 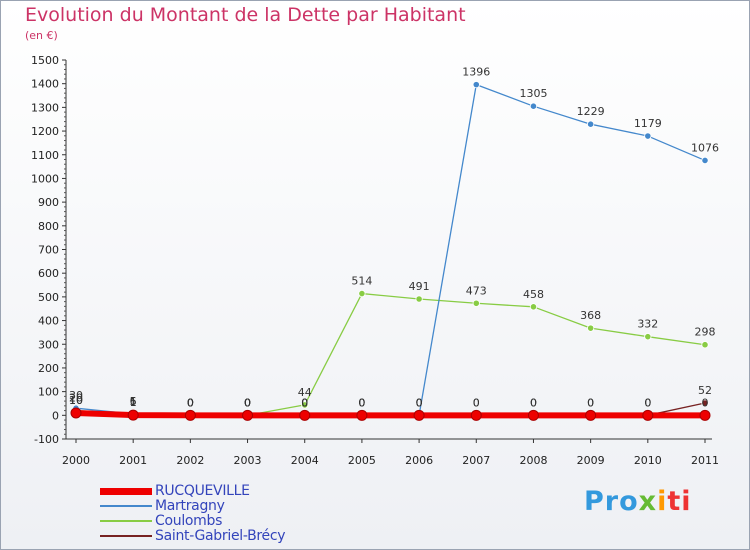 I want to click on data-label: 298, so click(x=705, y=332).